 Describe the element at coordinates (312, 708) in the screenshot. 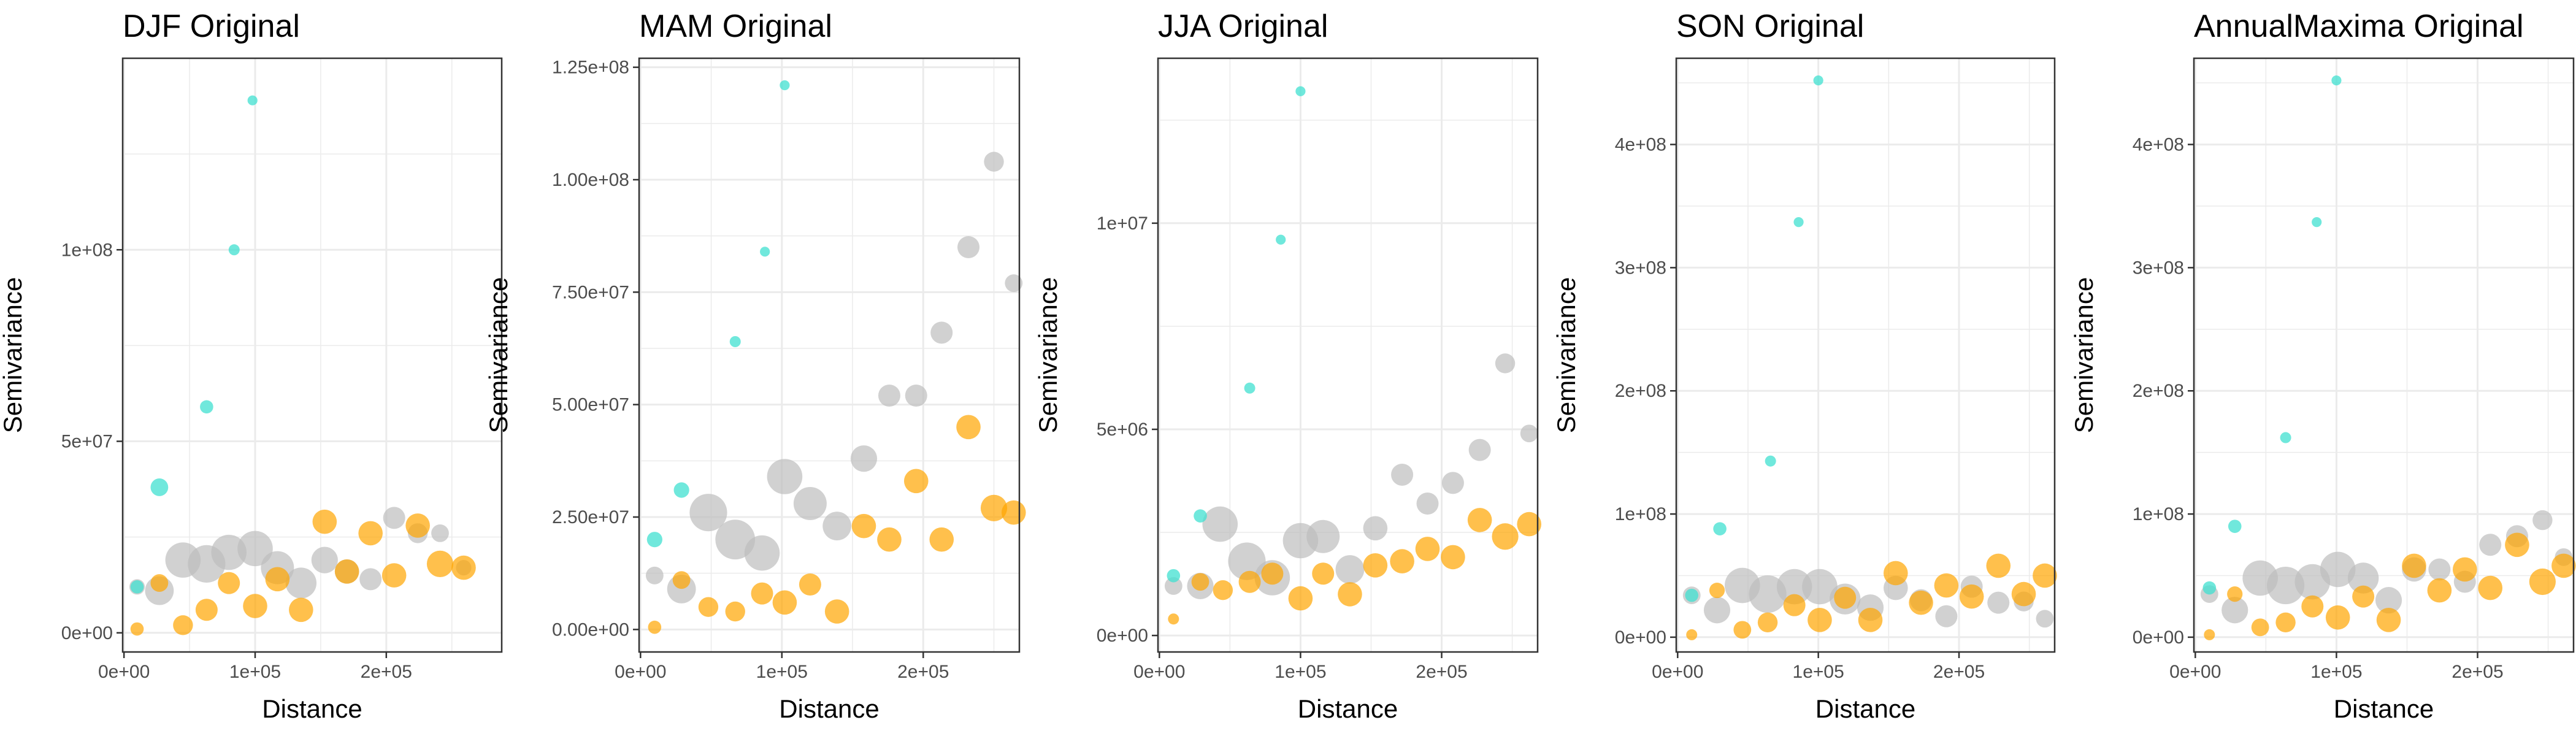

I see `x-axis-label: Distance` at that location.